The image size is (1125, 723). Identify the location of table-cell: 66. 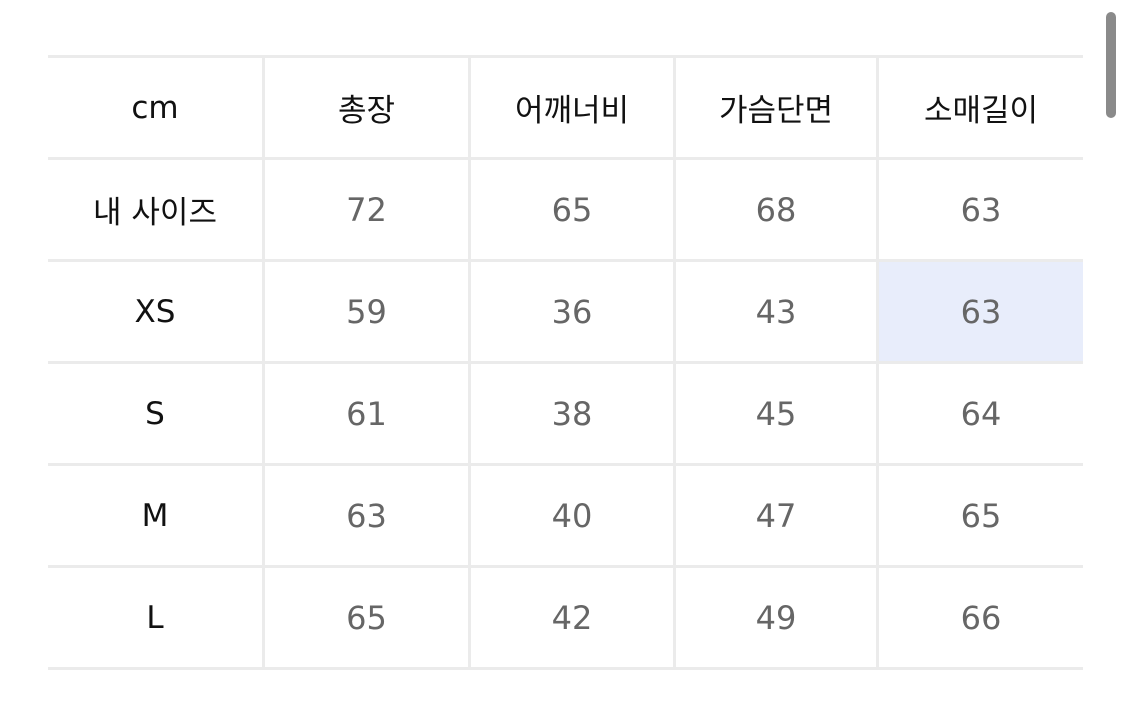
(981, 619).